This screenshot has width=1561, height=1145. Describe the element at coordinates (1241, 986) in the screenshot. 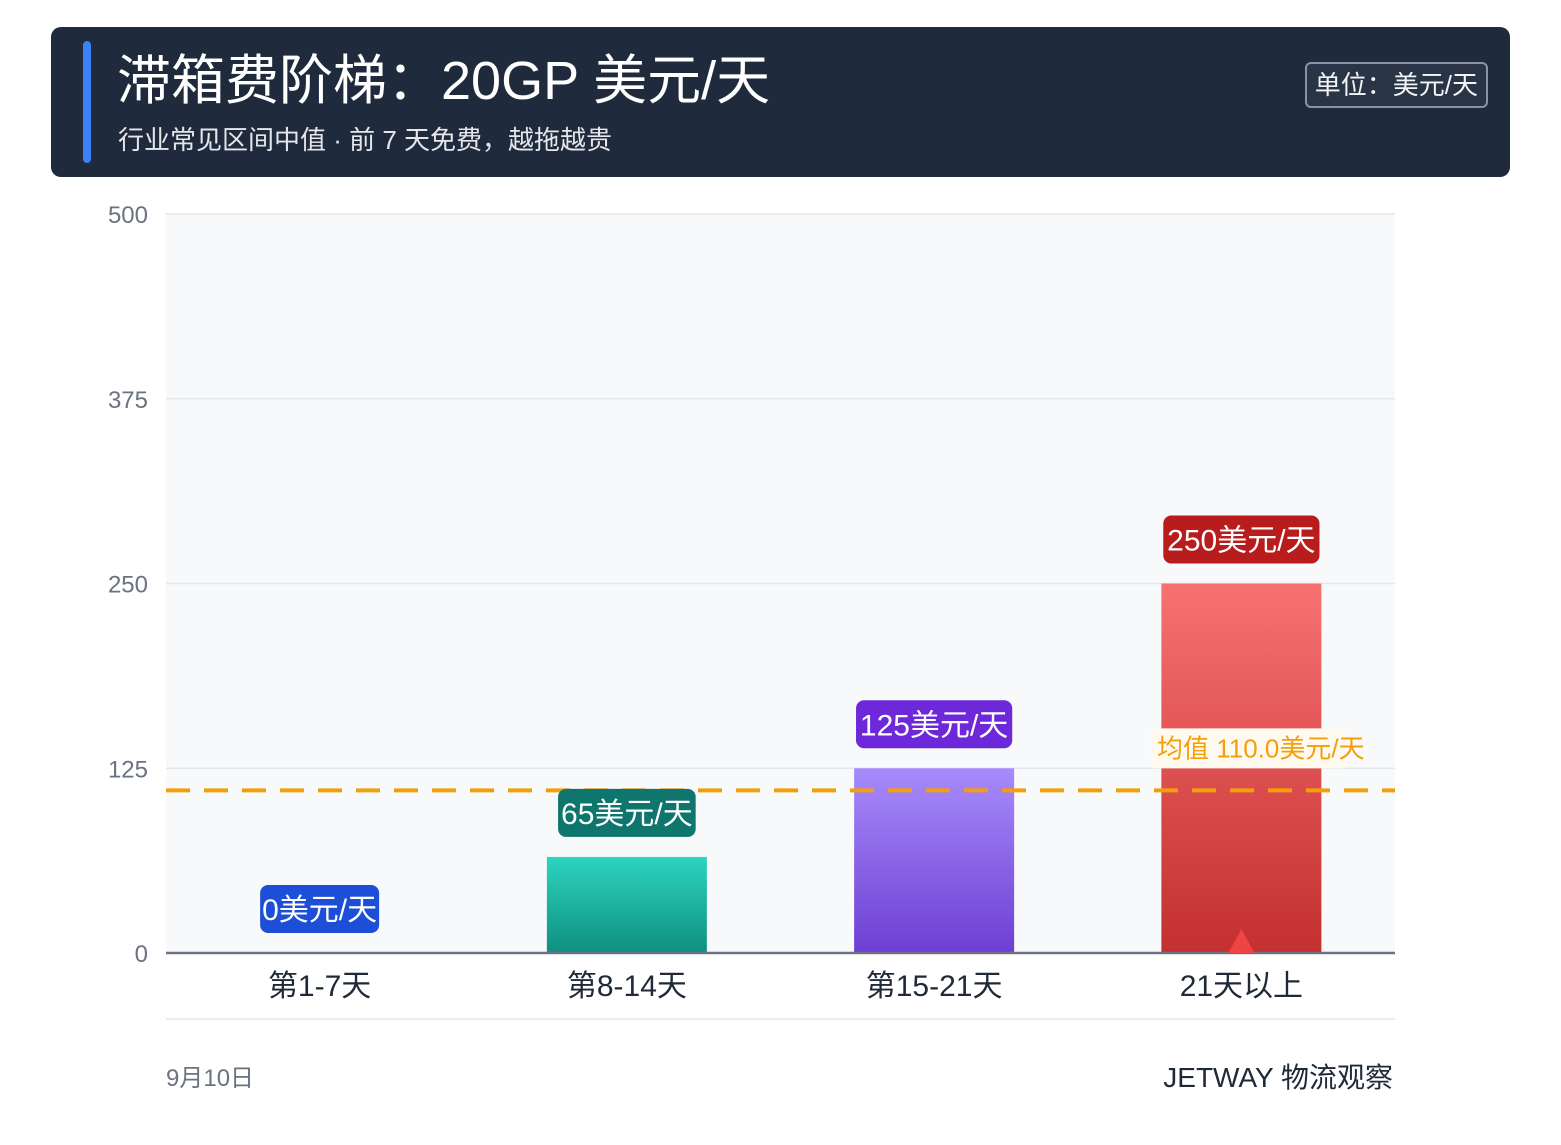

I see `x-tick-label: 21天以上` at that location.